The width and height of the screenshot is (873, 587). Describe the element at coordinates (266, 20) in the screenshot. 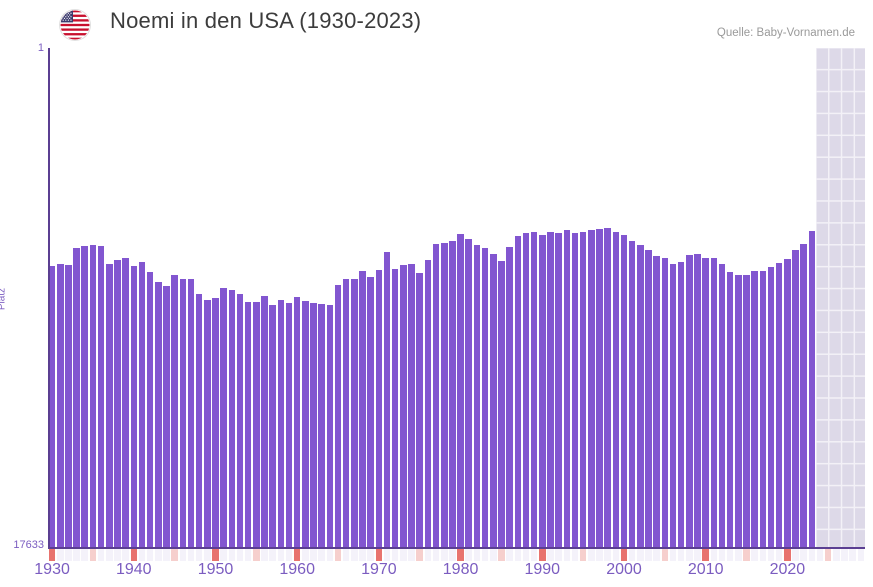

I see `page-title: Noemi in den USA (1930-2023)` at that location.